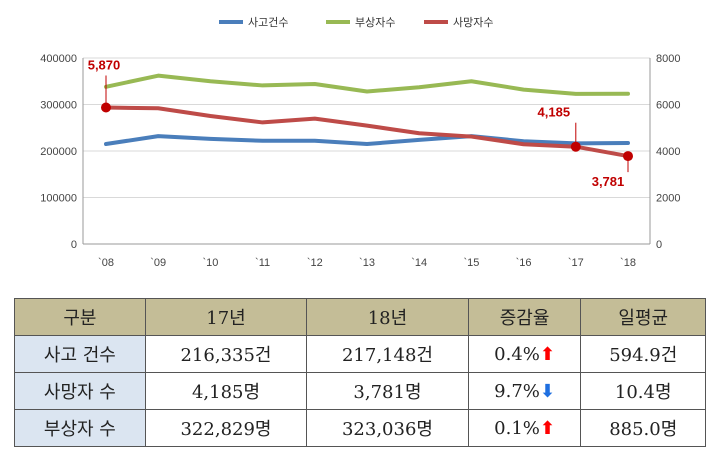  I want to click on row-label: 사고 건수, so click(80, 354).